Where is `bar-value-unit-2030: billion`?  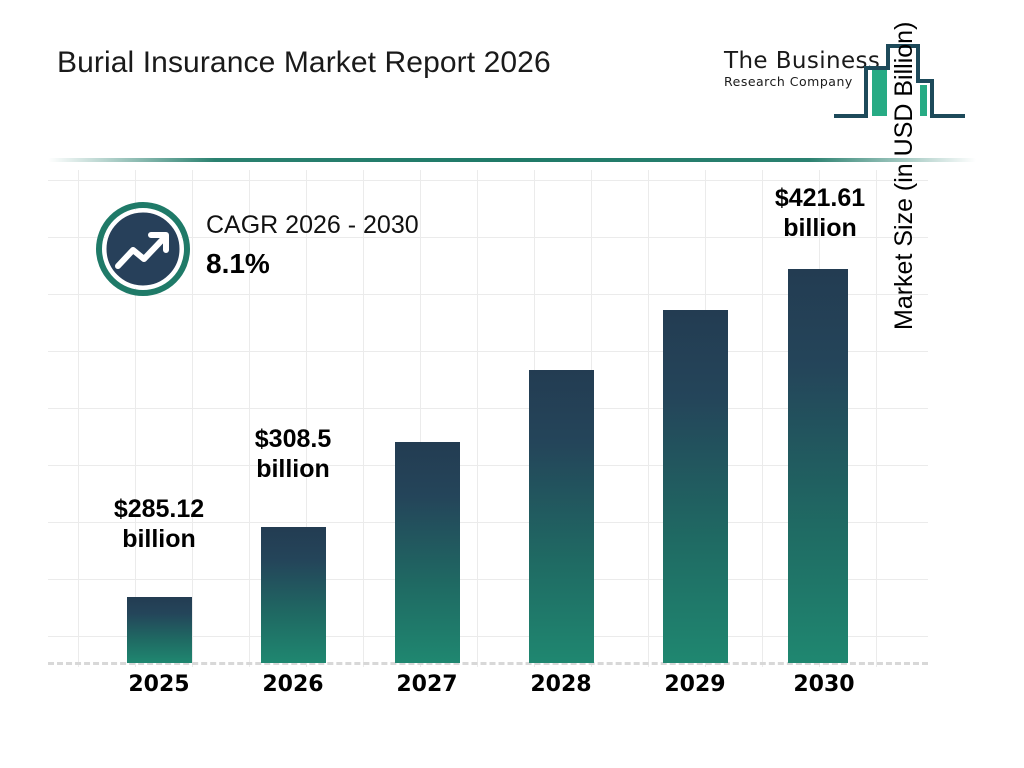 bar-value-unit-2030: billion is located at coordinates (820, 227).